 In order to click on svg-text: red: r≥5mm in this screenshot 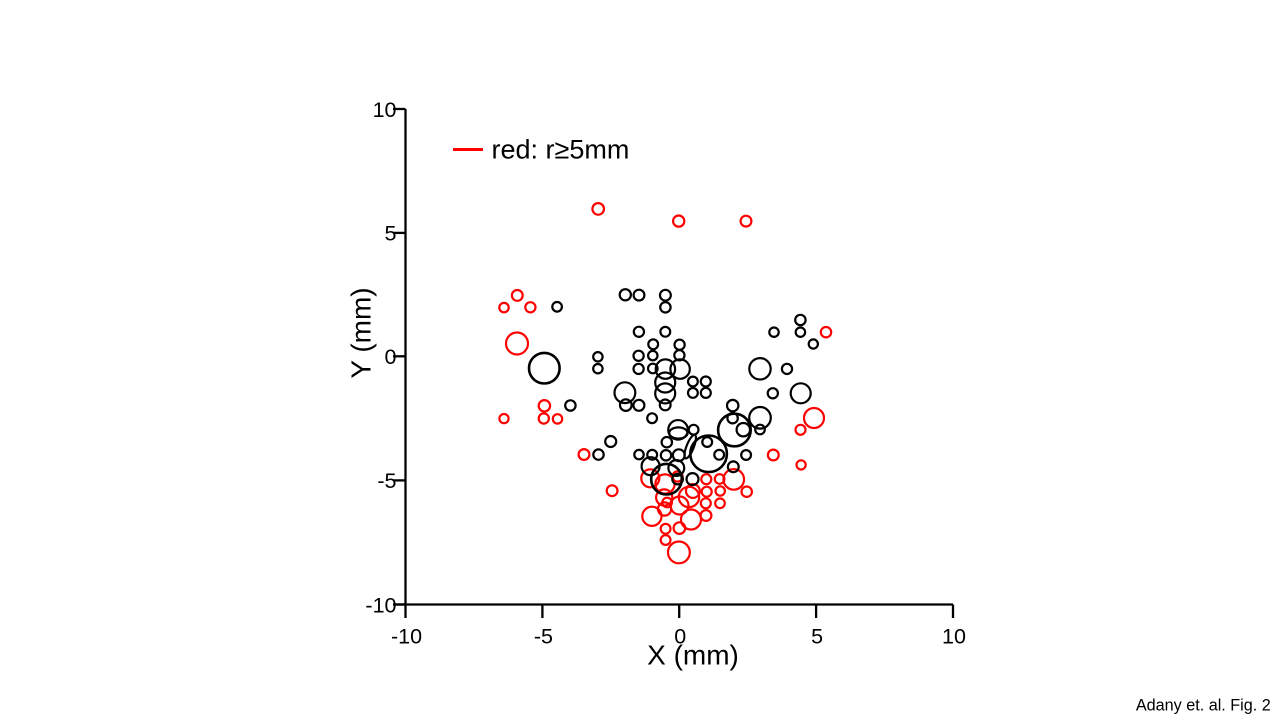, I will do `click(561, 150)`.